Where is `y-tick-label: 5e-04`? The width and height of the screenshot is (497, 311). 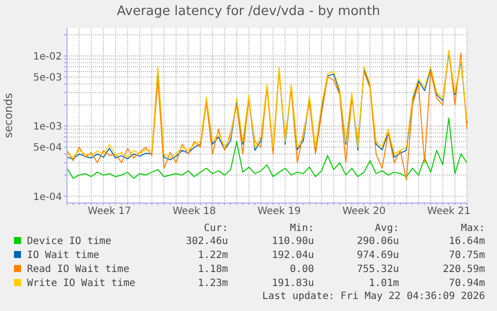
y-tick-label: 5e-04 is located at coordinates (47, 148).